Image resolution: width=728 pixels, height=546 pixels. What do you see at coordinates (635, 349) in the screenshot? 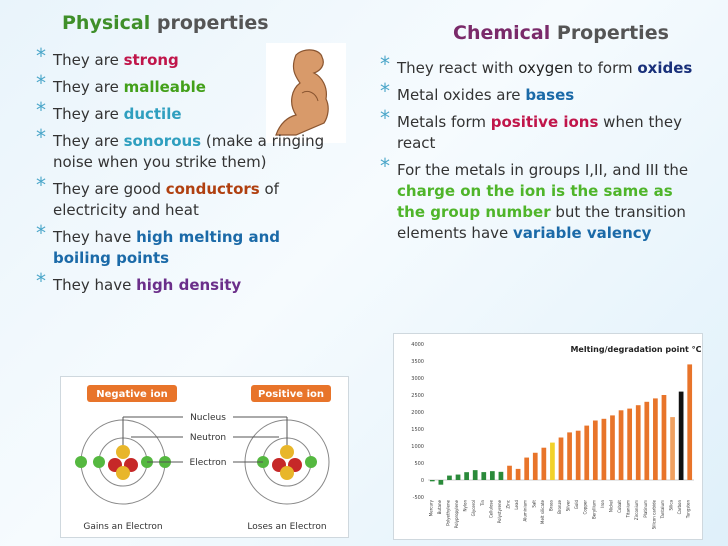
I see `chart-title: Melting/degradation point °C` at bounding box center [635, 349].